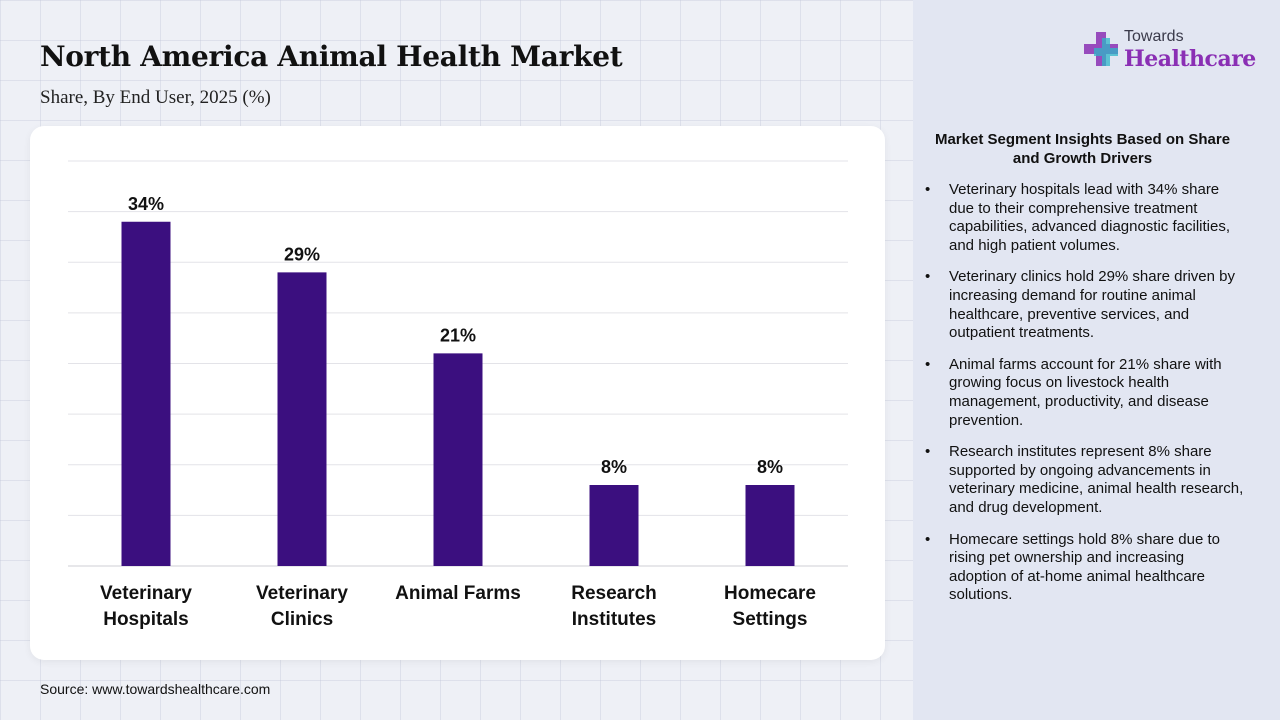  Describe the element at coordinates (458, 593) in the screenshot. I see `category-label: Animal Farms` at that location.